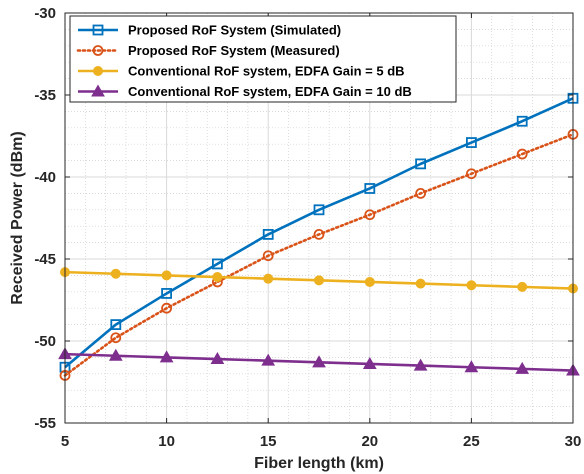 The width and height of the screenshot is (584, 474). Describe the element at coordinates (17, 217) in the screenshot. I see `y-axis-label: Received Power (dBm)` at that location.